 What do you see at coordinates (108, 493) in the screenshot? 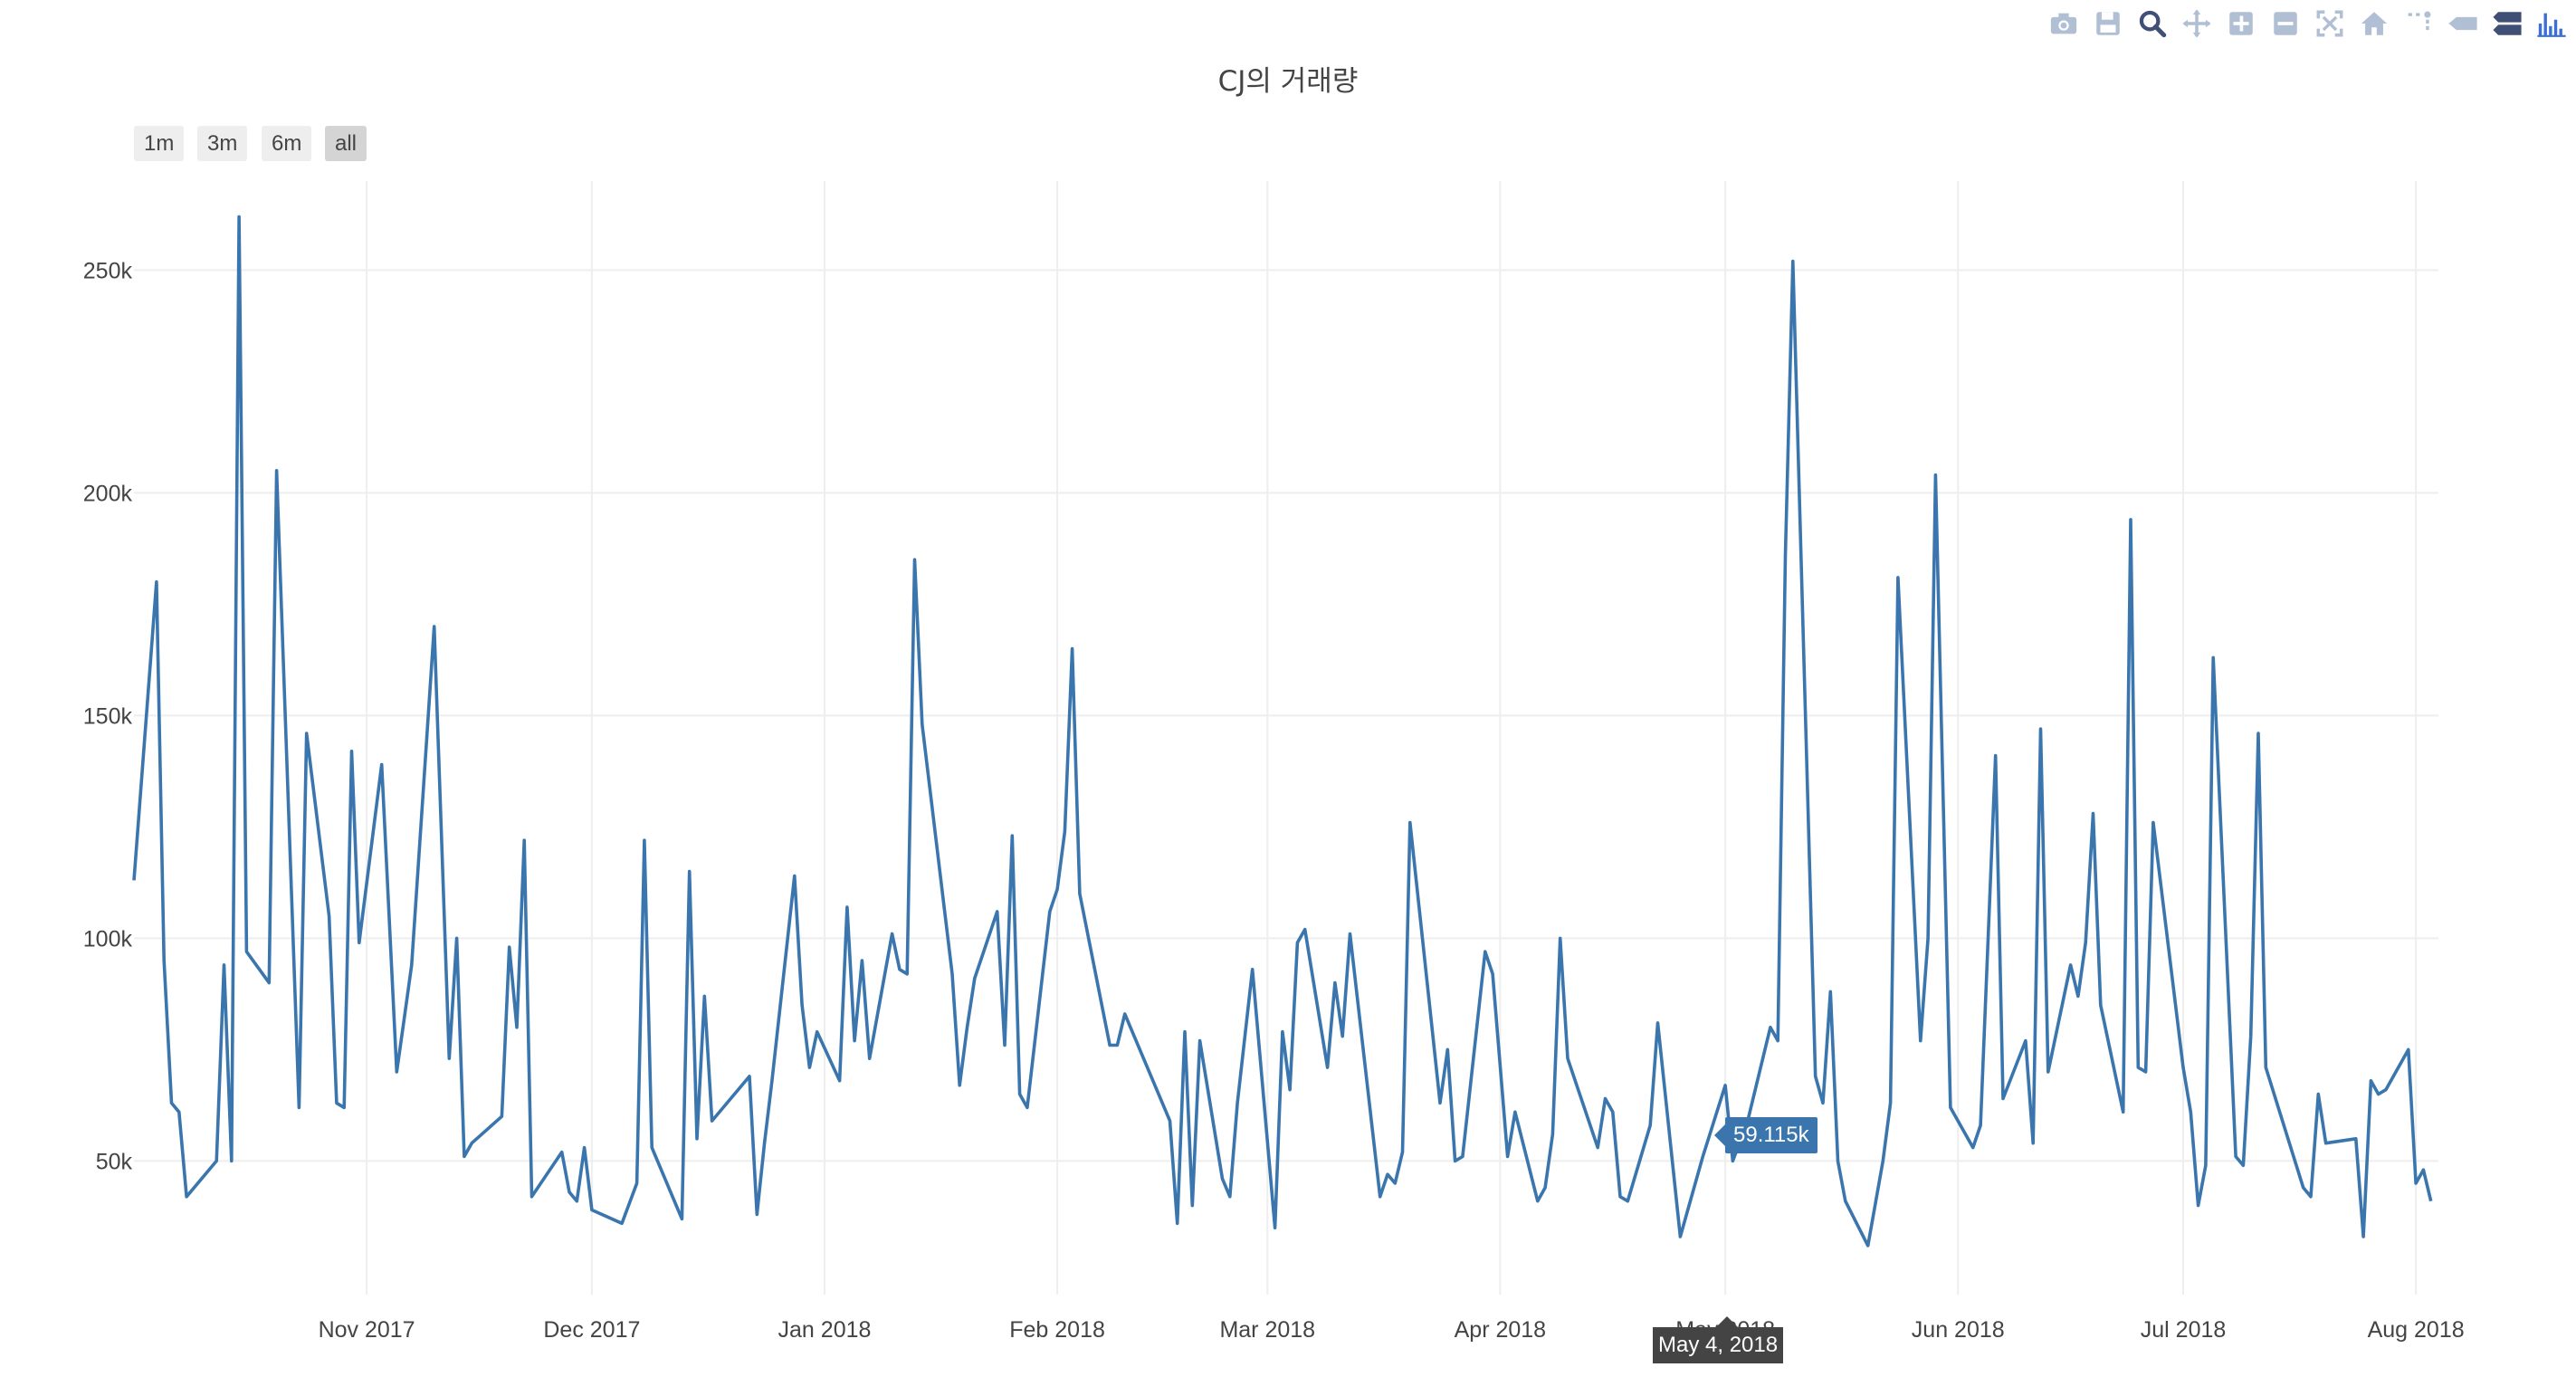
I see `y-tick-label: 200k` at bounding box center [108, 493].